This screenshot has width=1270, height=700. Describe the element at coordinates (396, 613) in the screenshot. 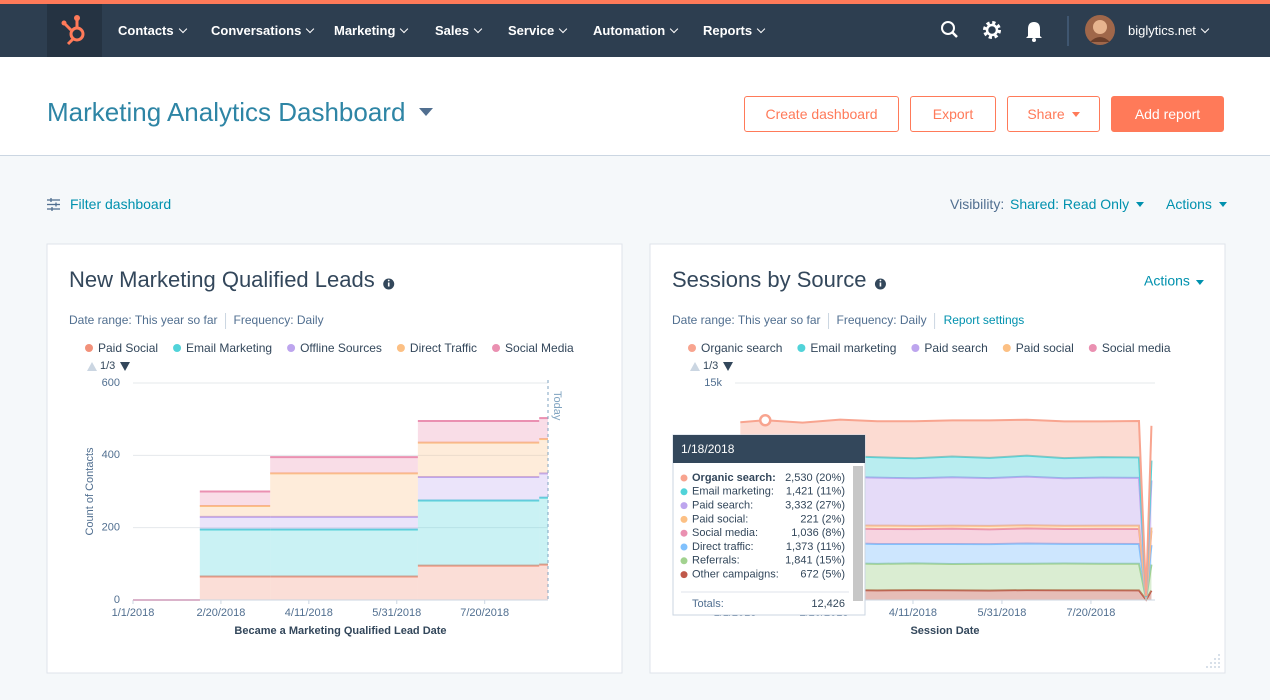

I see `x-tick-label: 5/31/2018` at that location.